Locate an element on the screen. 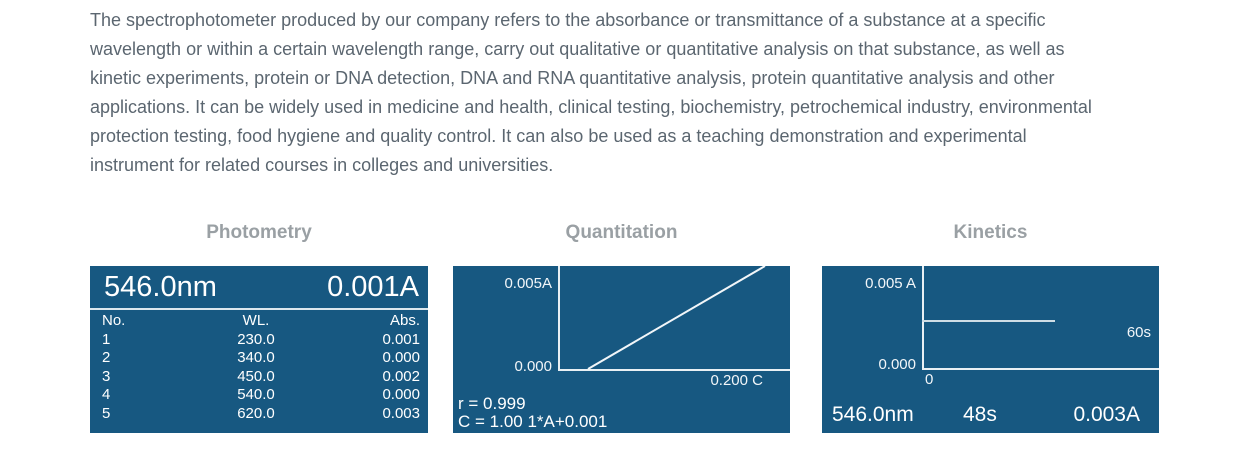 The width and height of the screenshot is (1246, 457). cell-no: 3 is located at coordinates (106, 376).